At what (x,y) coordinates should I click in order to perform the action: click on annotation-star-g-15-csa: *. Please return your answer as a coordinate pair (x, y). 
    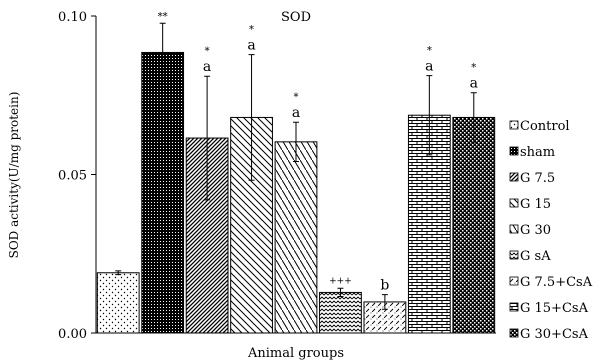
    Looking at the image, I should click on (429, 51).